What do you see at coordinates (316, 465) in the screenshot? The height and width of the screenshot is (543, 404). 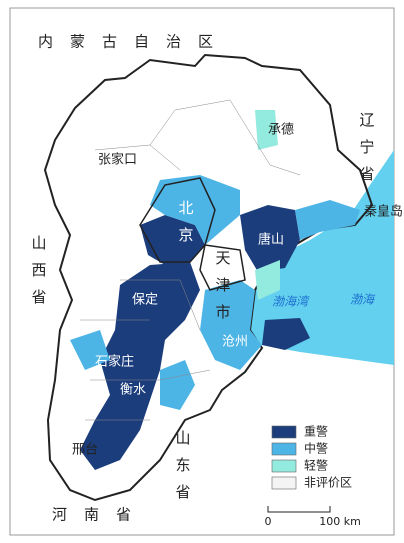 I see `legend-label: 轻警` at bounding box center [316, 465].